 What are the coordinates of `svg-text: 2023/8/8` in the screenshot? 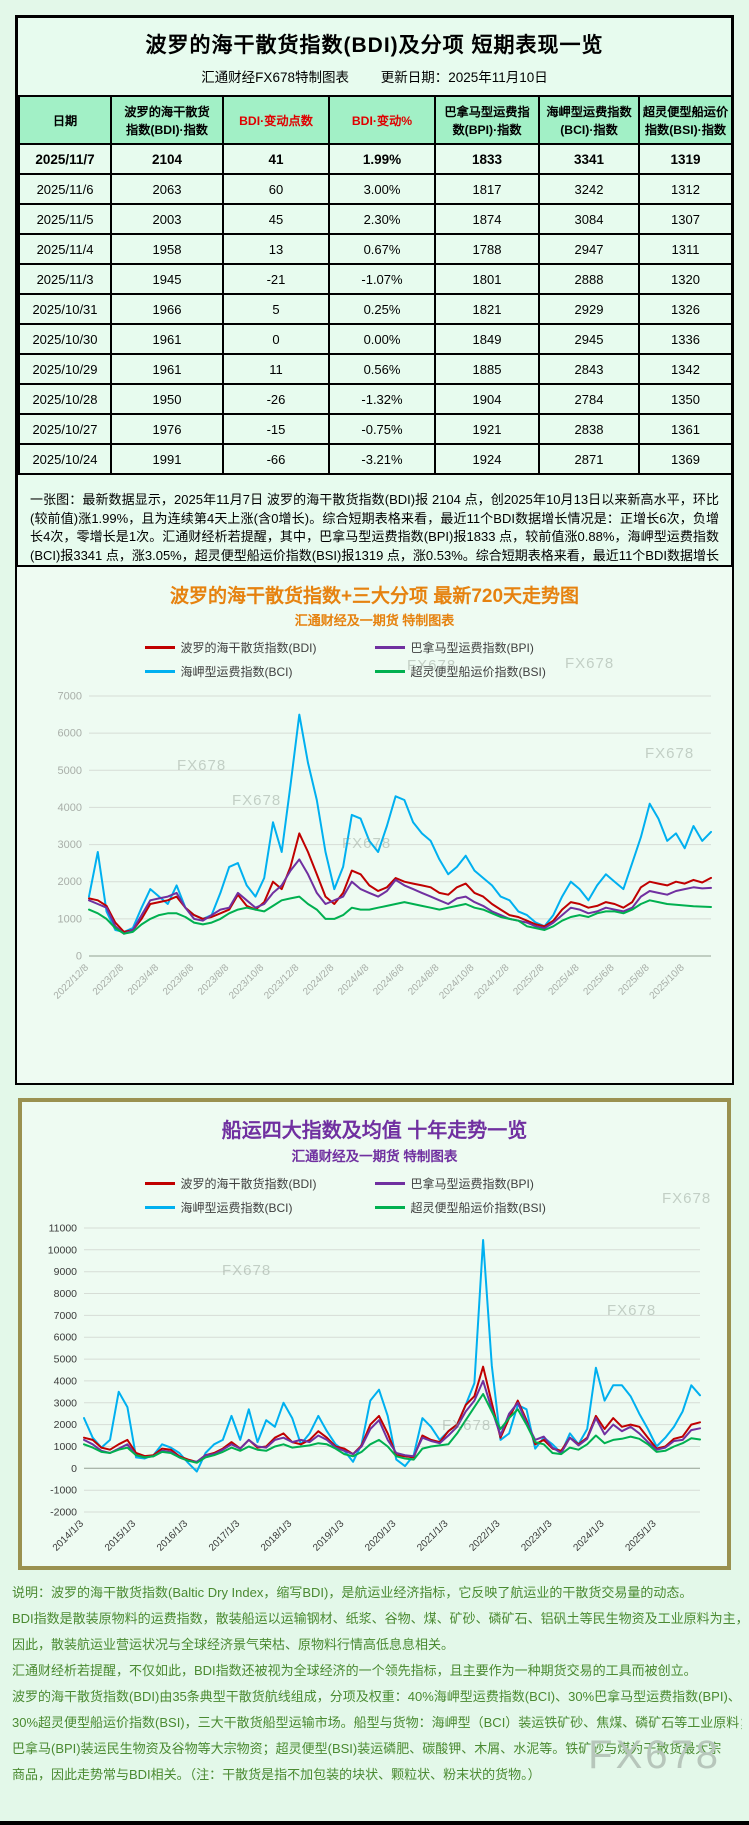 It's located at (214, 980).